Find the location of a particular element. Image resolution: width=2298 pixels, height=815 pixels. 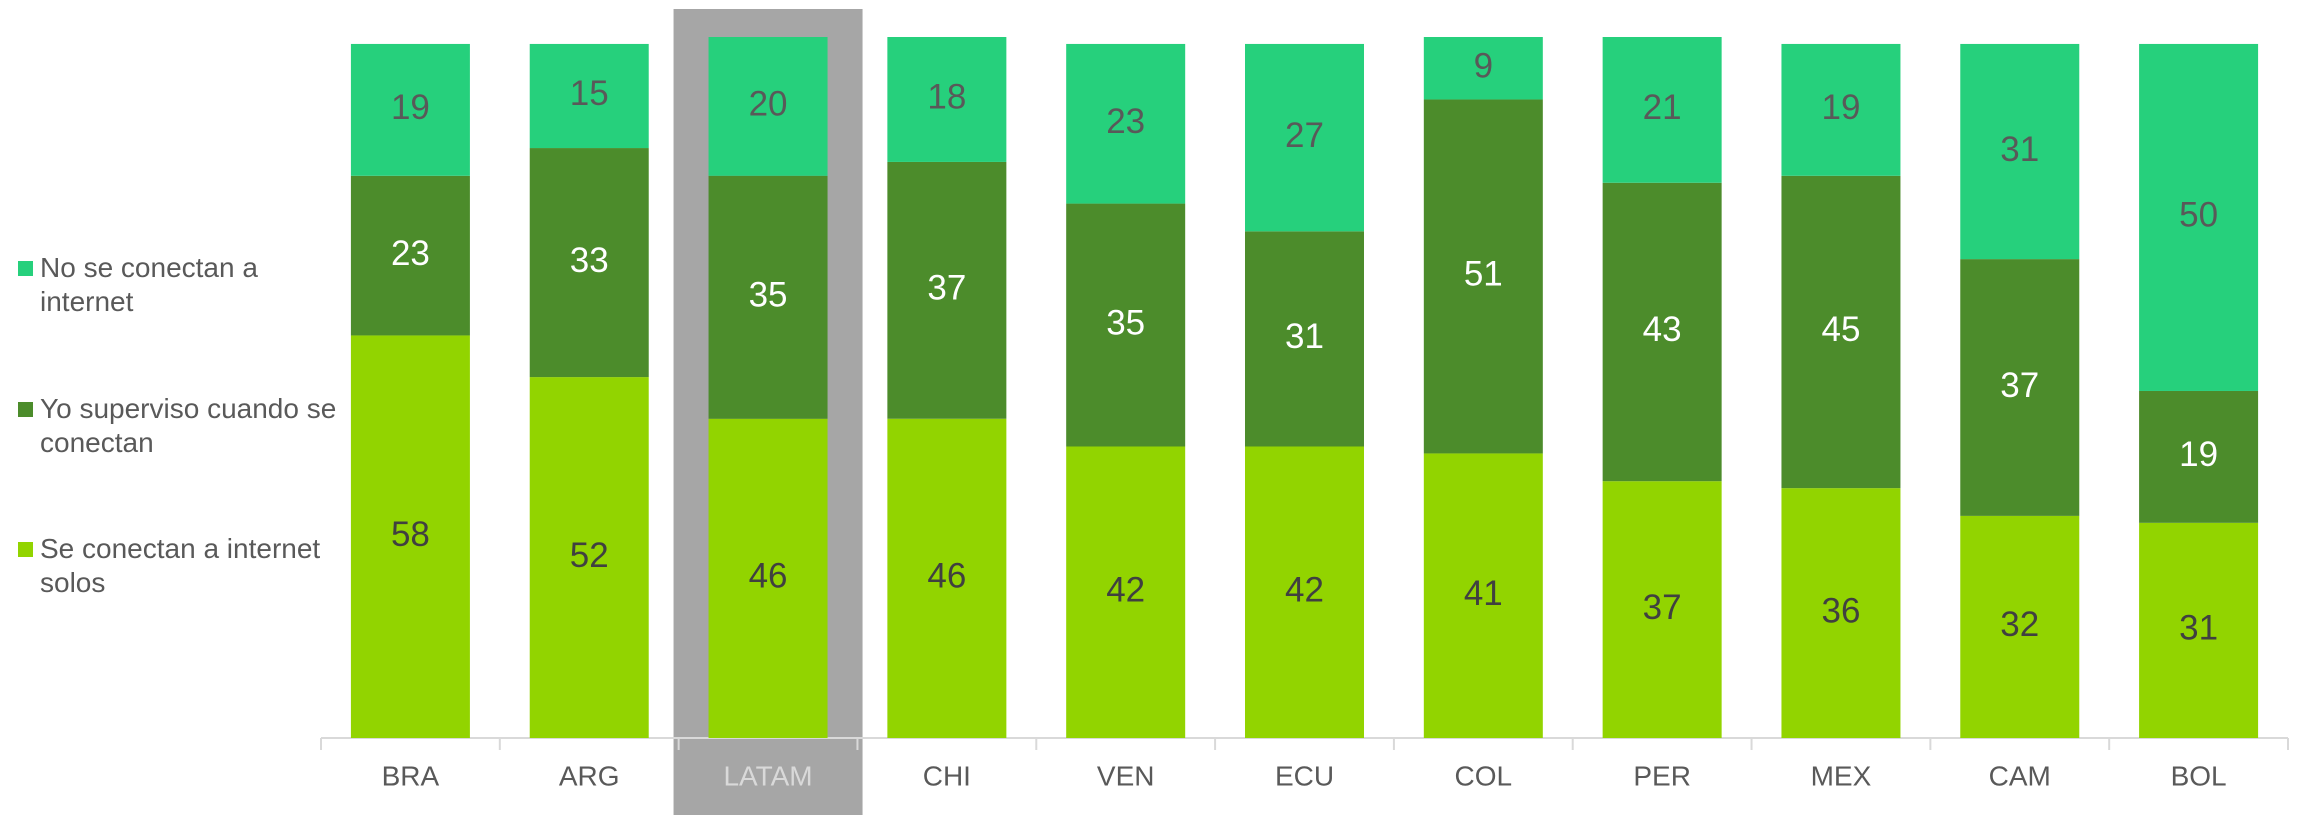

data-label: 36 is located at coordinates (1840, 610).